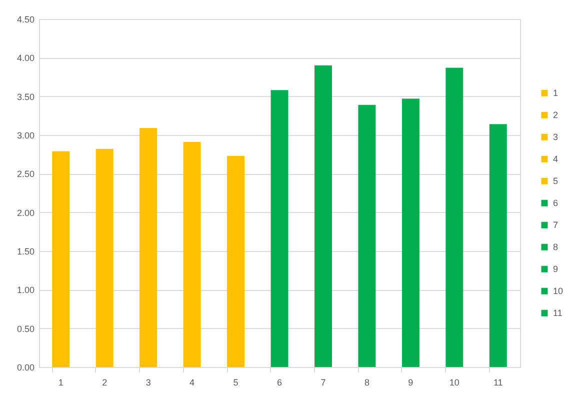 The height and width of the screenshot is (402, 578). I want to click on legend-label: 11, so click(557, 313).